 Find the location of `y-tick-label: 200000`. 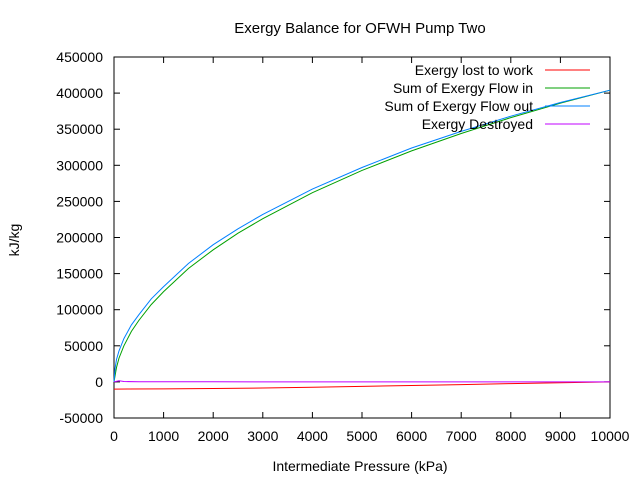

y-tick-label: 200000 is located at coordinates (79, 238).